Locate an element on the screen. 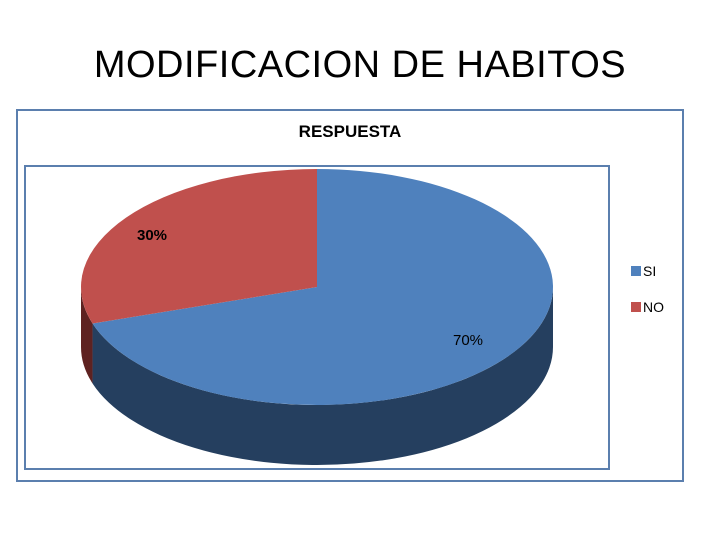 This screenshot has width=720, height=540. legend-item-no: NO is located at coordinates (647, 307).